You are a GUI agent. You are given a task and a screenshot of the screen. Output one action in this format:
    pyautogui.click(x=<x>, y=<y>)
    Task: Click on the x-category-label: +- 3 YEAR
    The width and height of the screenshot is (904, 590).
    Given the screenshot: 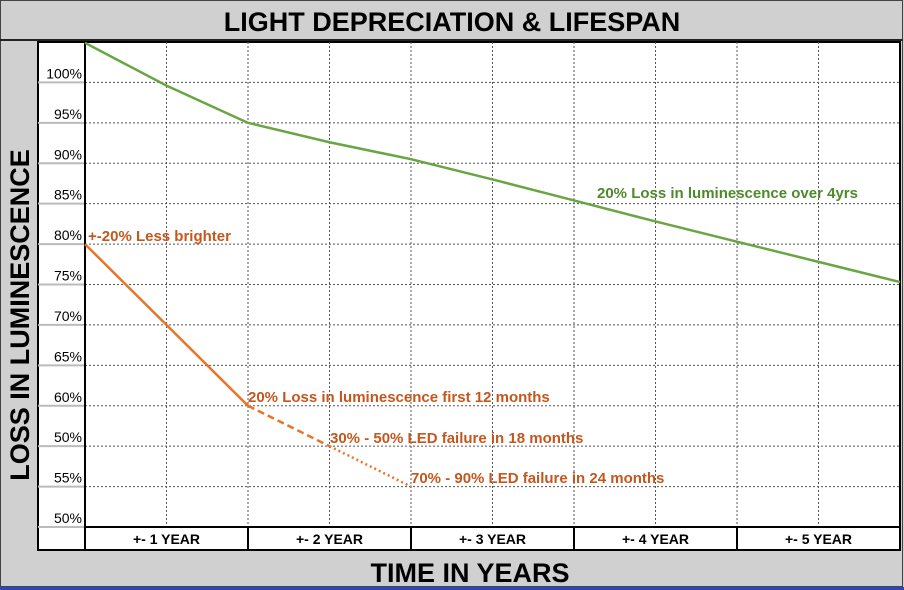 What is the action you would take?
    pyautogui.click(x=492, y=539)
    